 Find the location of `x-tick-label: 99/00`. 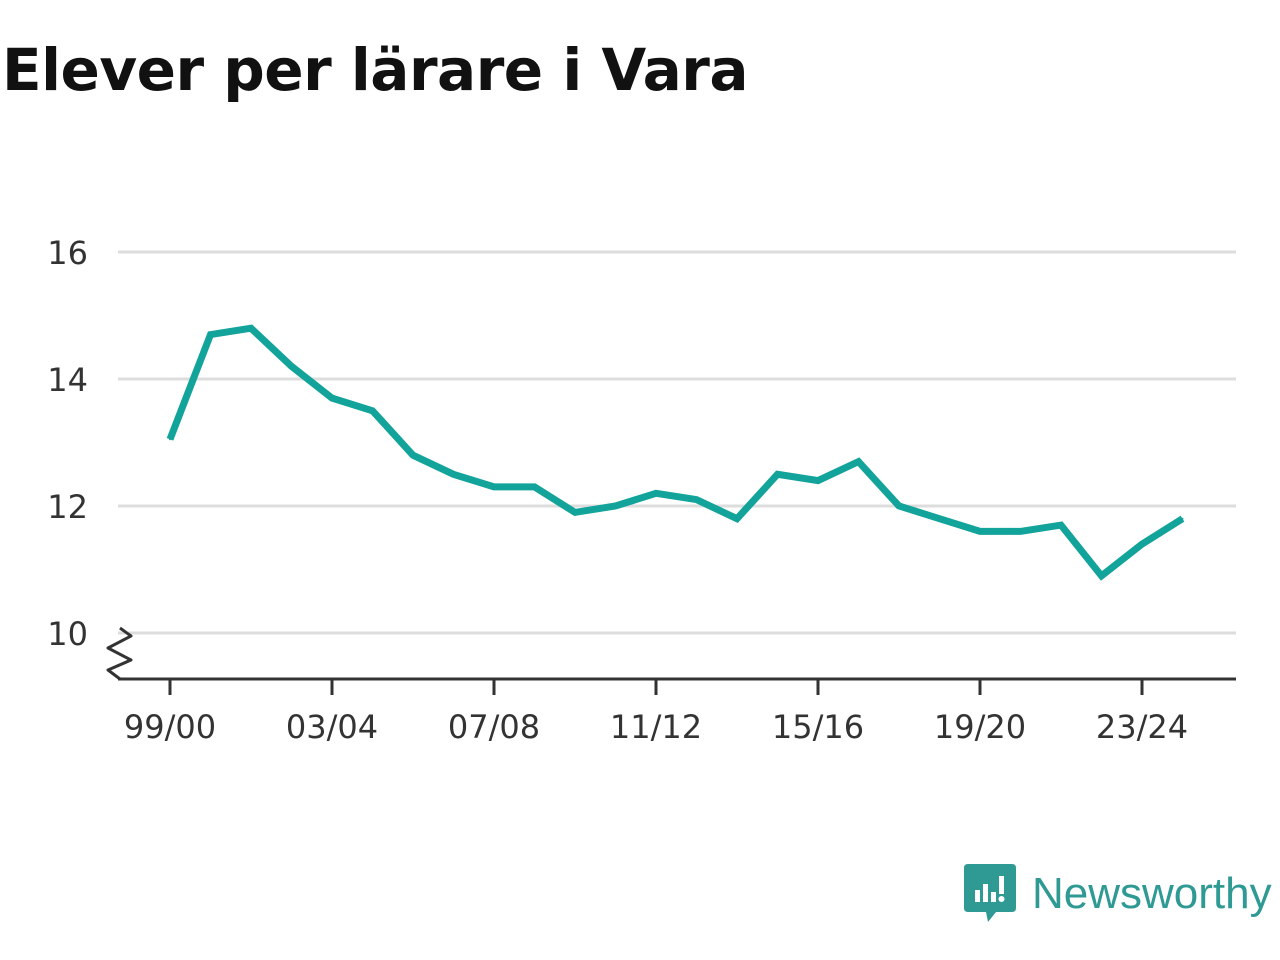

x-tick-label: 99/00 is located at coordinates (170, 727).